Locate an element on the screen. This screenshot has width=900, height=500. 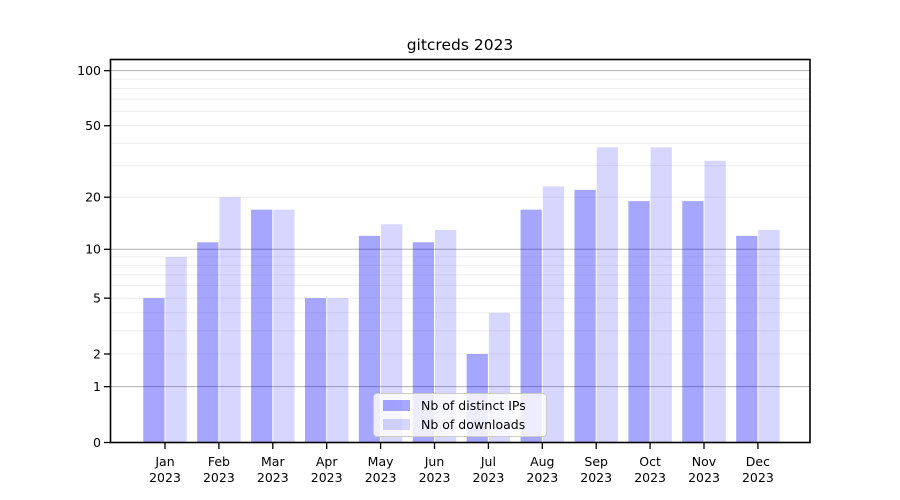
legend-label-downloads: Nb of downloads is located at coordinates (473, 424).